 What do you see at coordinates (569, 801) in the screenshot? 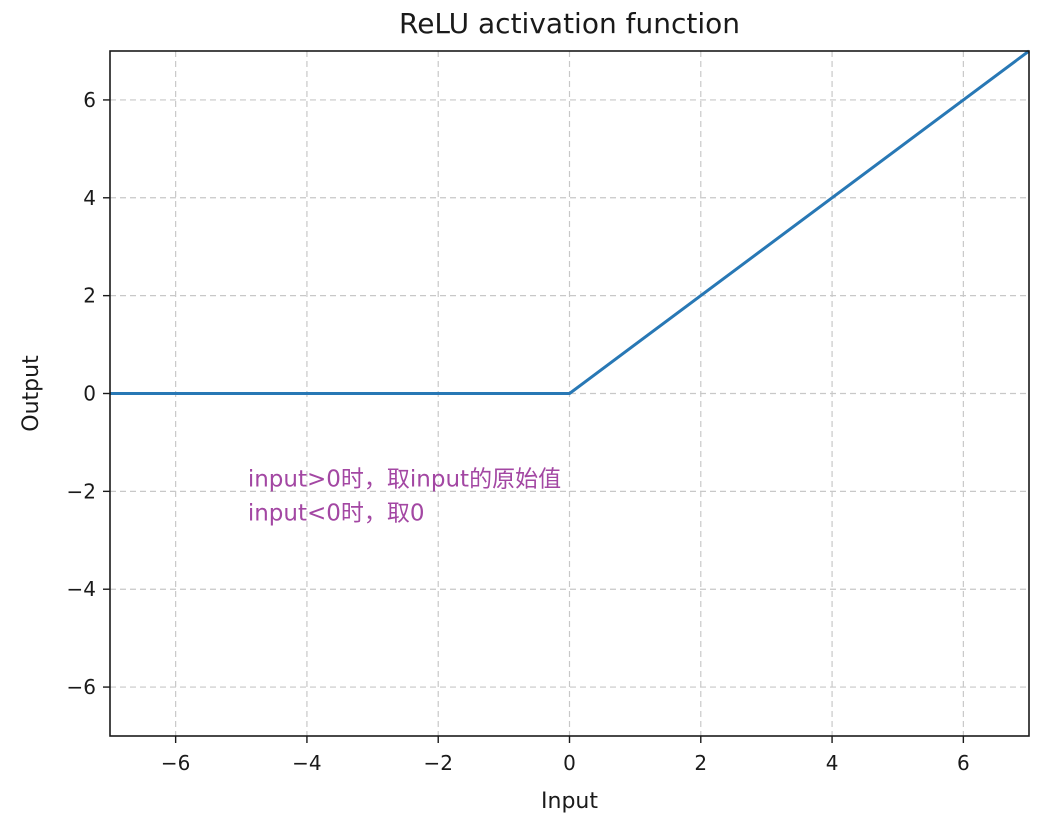
I see `x-axis-label: Input` at bounding box center [569, 801].